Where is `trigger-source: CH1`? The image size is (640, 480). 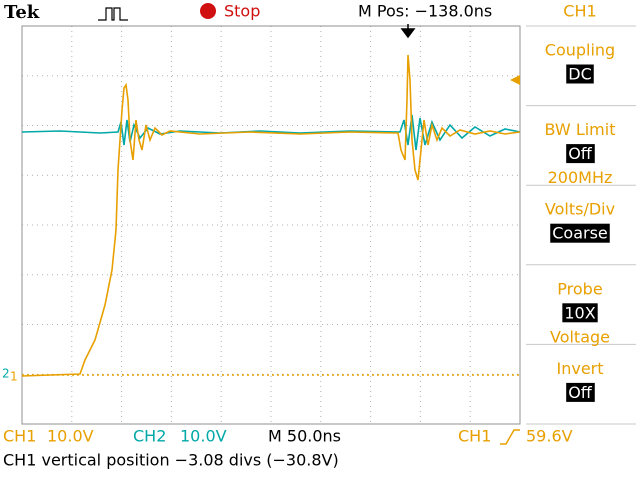
trigger-source: CH1 is located at coordinates (474, 436).